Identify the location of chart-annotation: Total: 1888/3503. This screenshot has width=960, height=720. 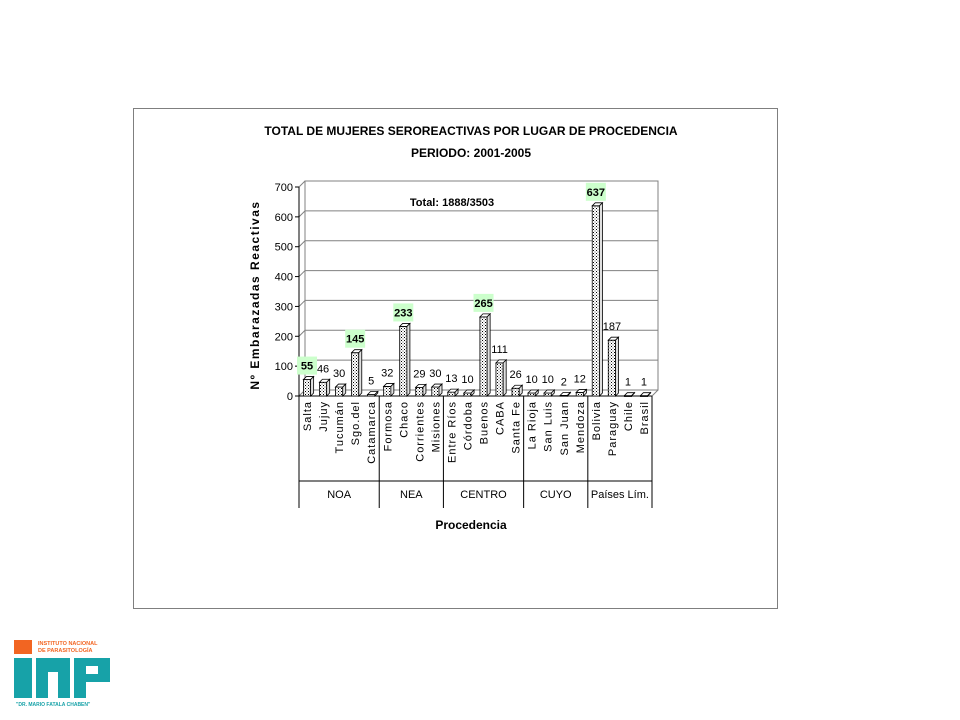
(452, 203).